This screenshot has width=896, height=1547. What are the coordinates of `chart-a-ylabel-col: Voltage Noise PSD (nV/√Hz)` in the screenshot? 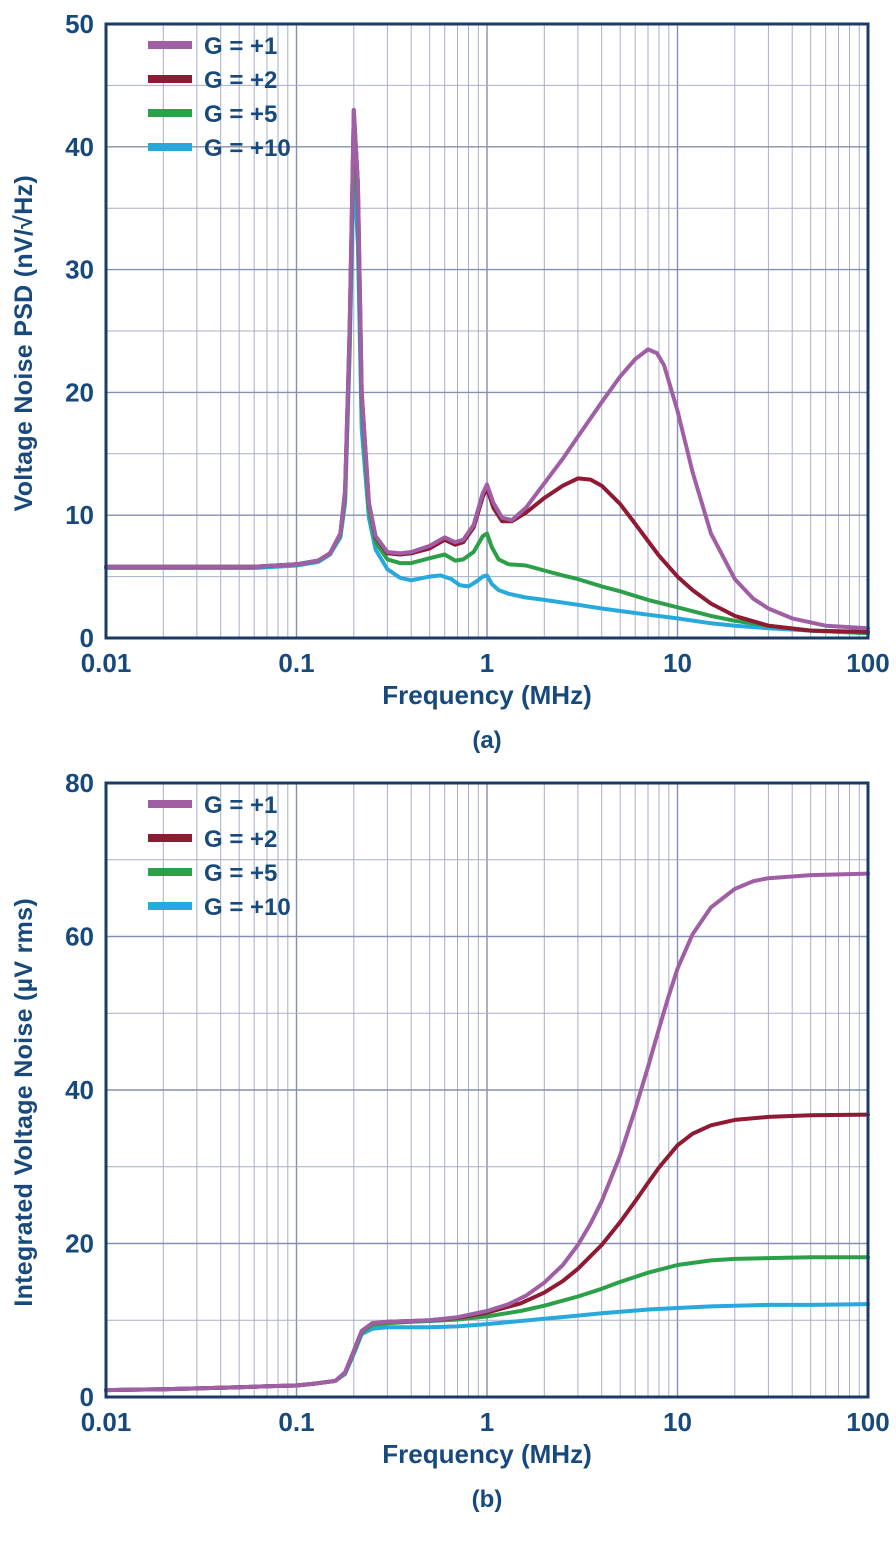 It's located at (24, 343).